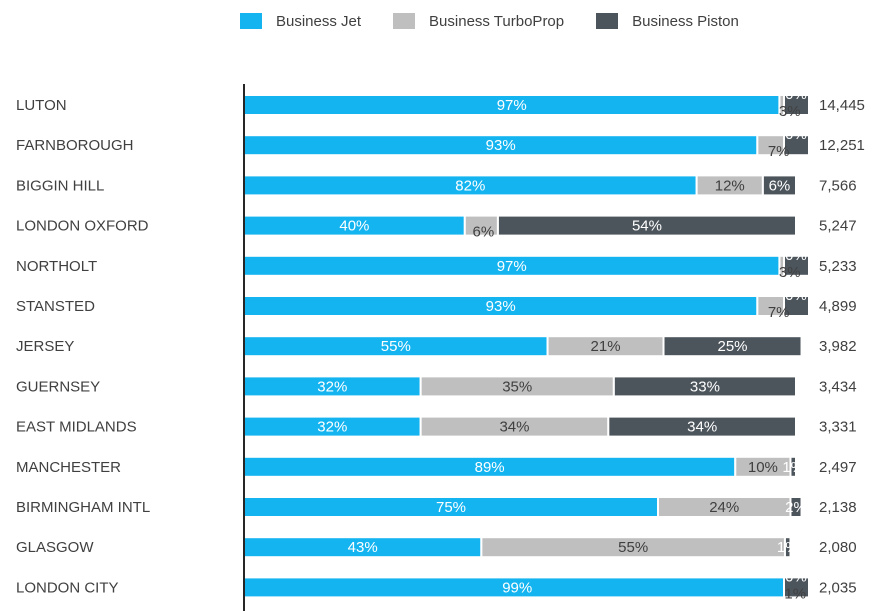  I want to click on total-label-london-oxford: 5,247, so click(838, 226).